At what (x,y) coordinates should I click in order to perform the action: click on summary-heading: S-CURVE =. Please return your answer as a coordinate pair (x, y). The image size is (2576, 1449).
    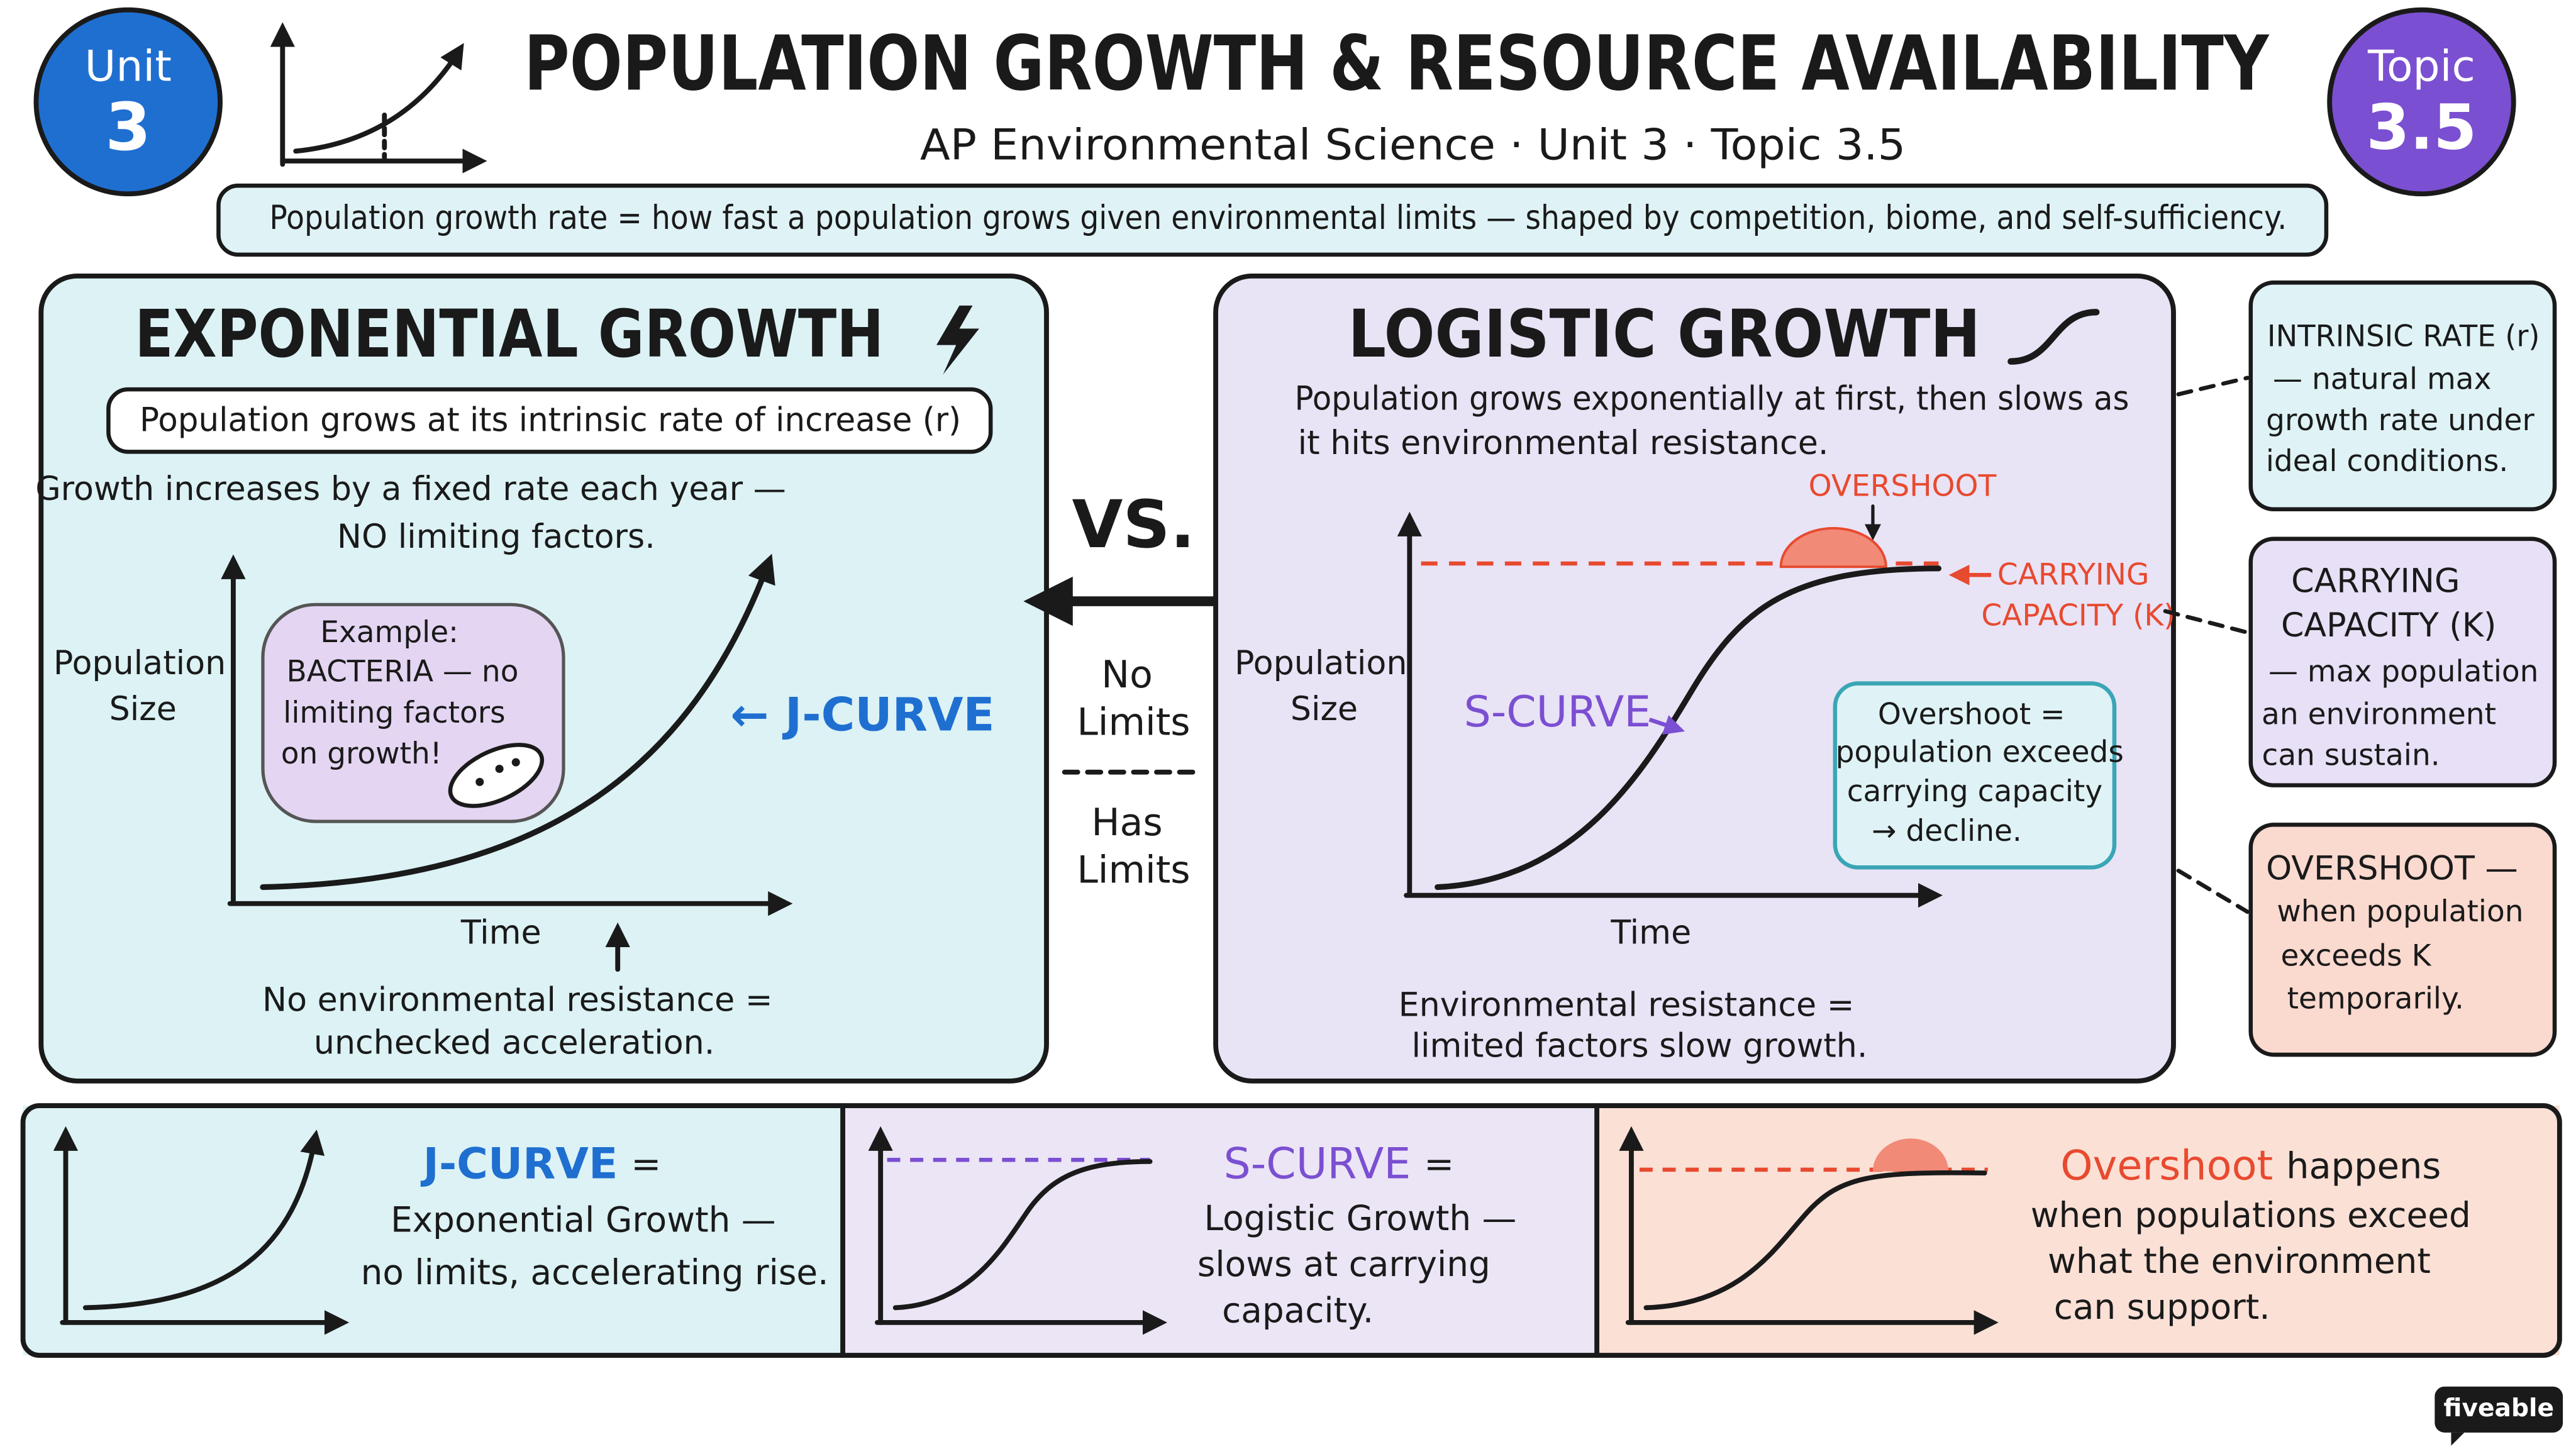
    Looking at the image, I should click on (1339, 1164).